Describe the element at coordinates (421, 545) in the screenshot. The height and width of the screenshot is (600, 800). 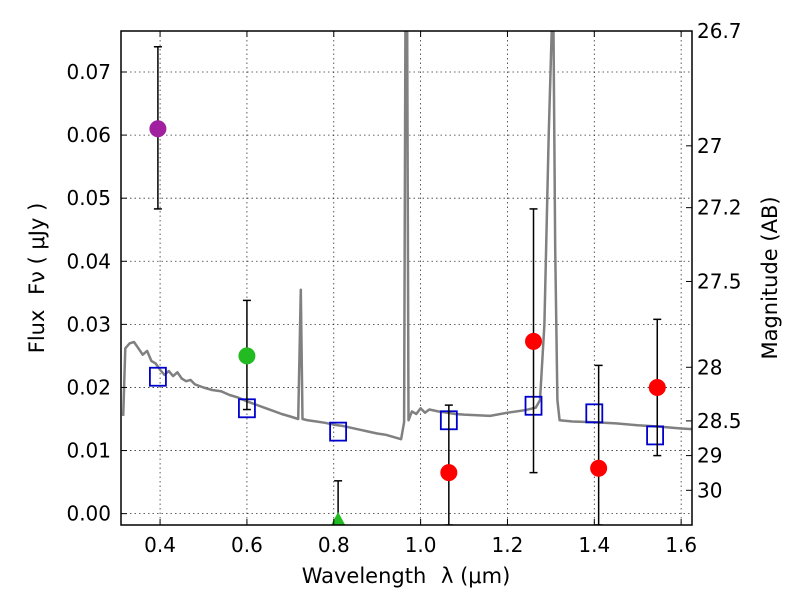
I see `x-tick-label: 1.0` at that location.